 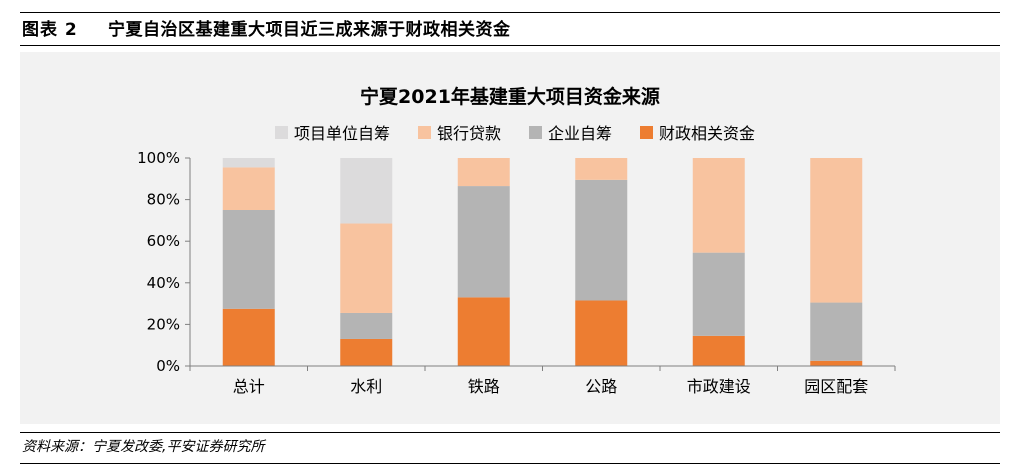 I want to click on legend-label: 企业自筹, so click(x=580, y=133).